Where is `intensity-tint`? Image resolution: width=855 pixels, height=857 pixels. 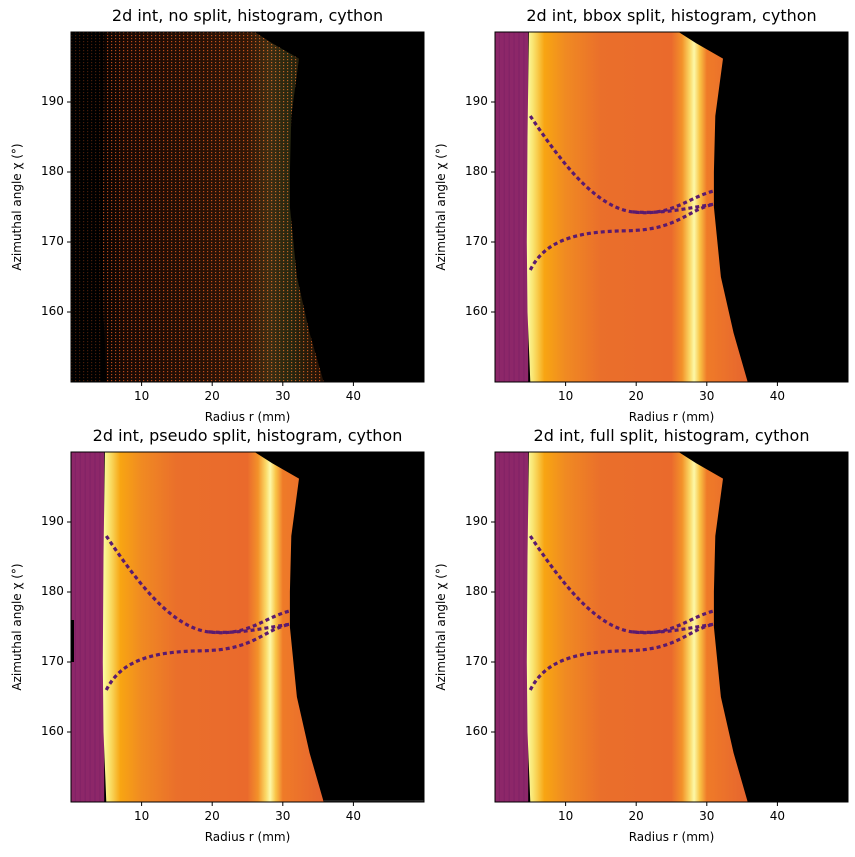
intensity-tint is located at coordinates (213, 207).